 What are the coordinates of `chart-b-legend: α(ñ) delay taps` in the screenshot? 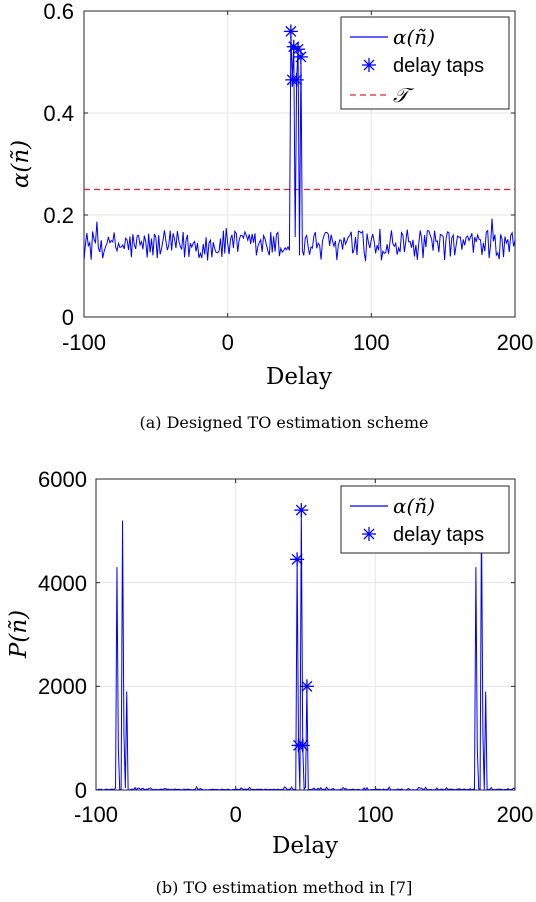 It's located at (425, 519).